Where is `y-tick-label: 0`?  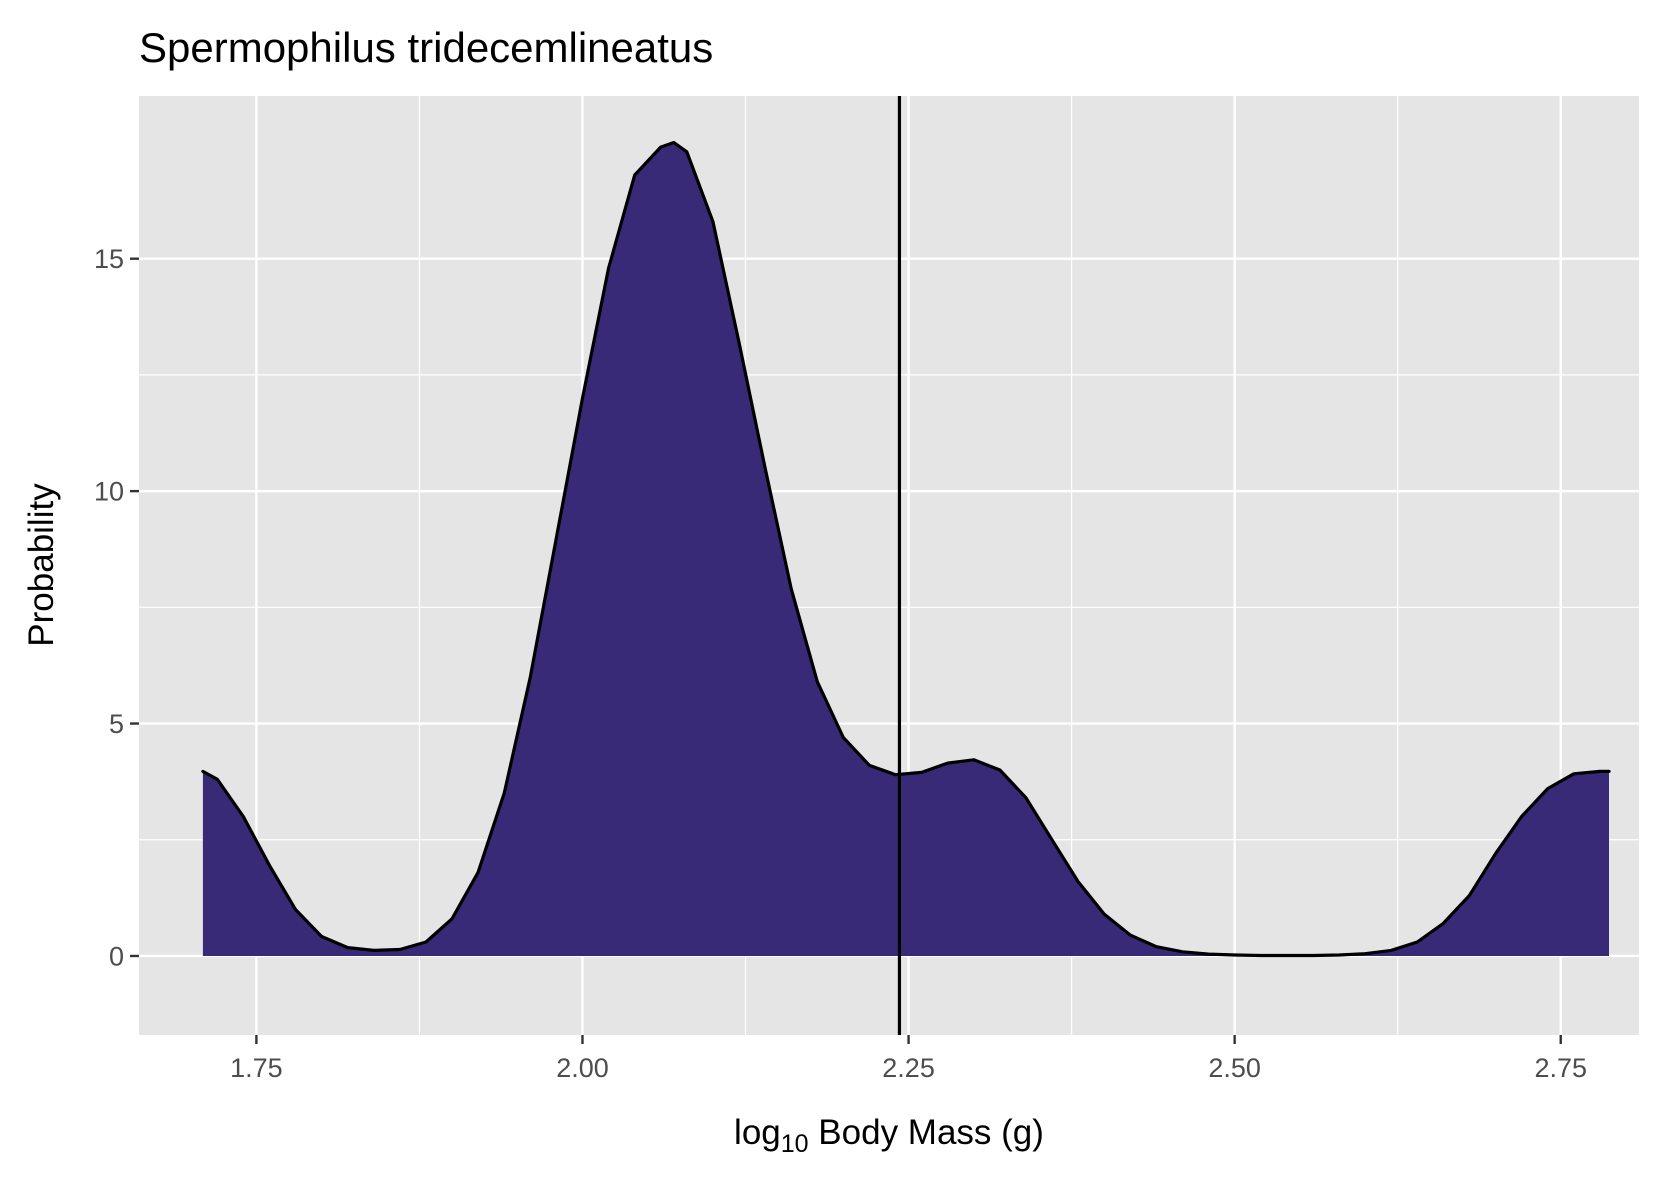 y-tick-label: 0 is located at coordinates (116, 956).